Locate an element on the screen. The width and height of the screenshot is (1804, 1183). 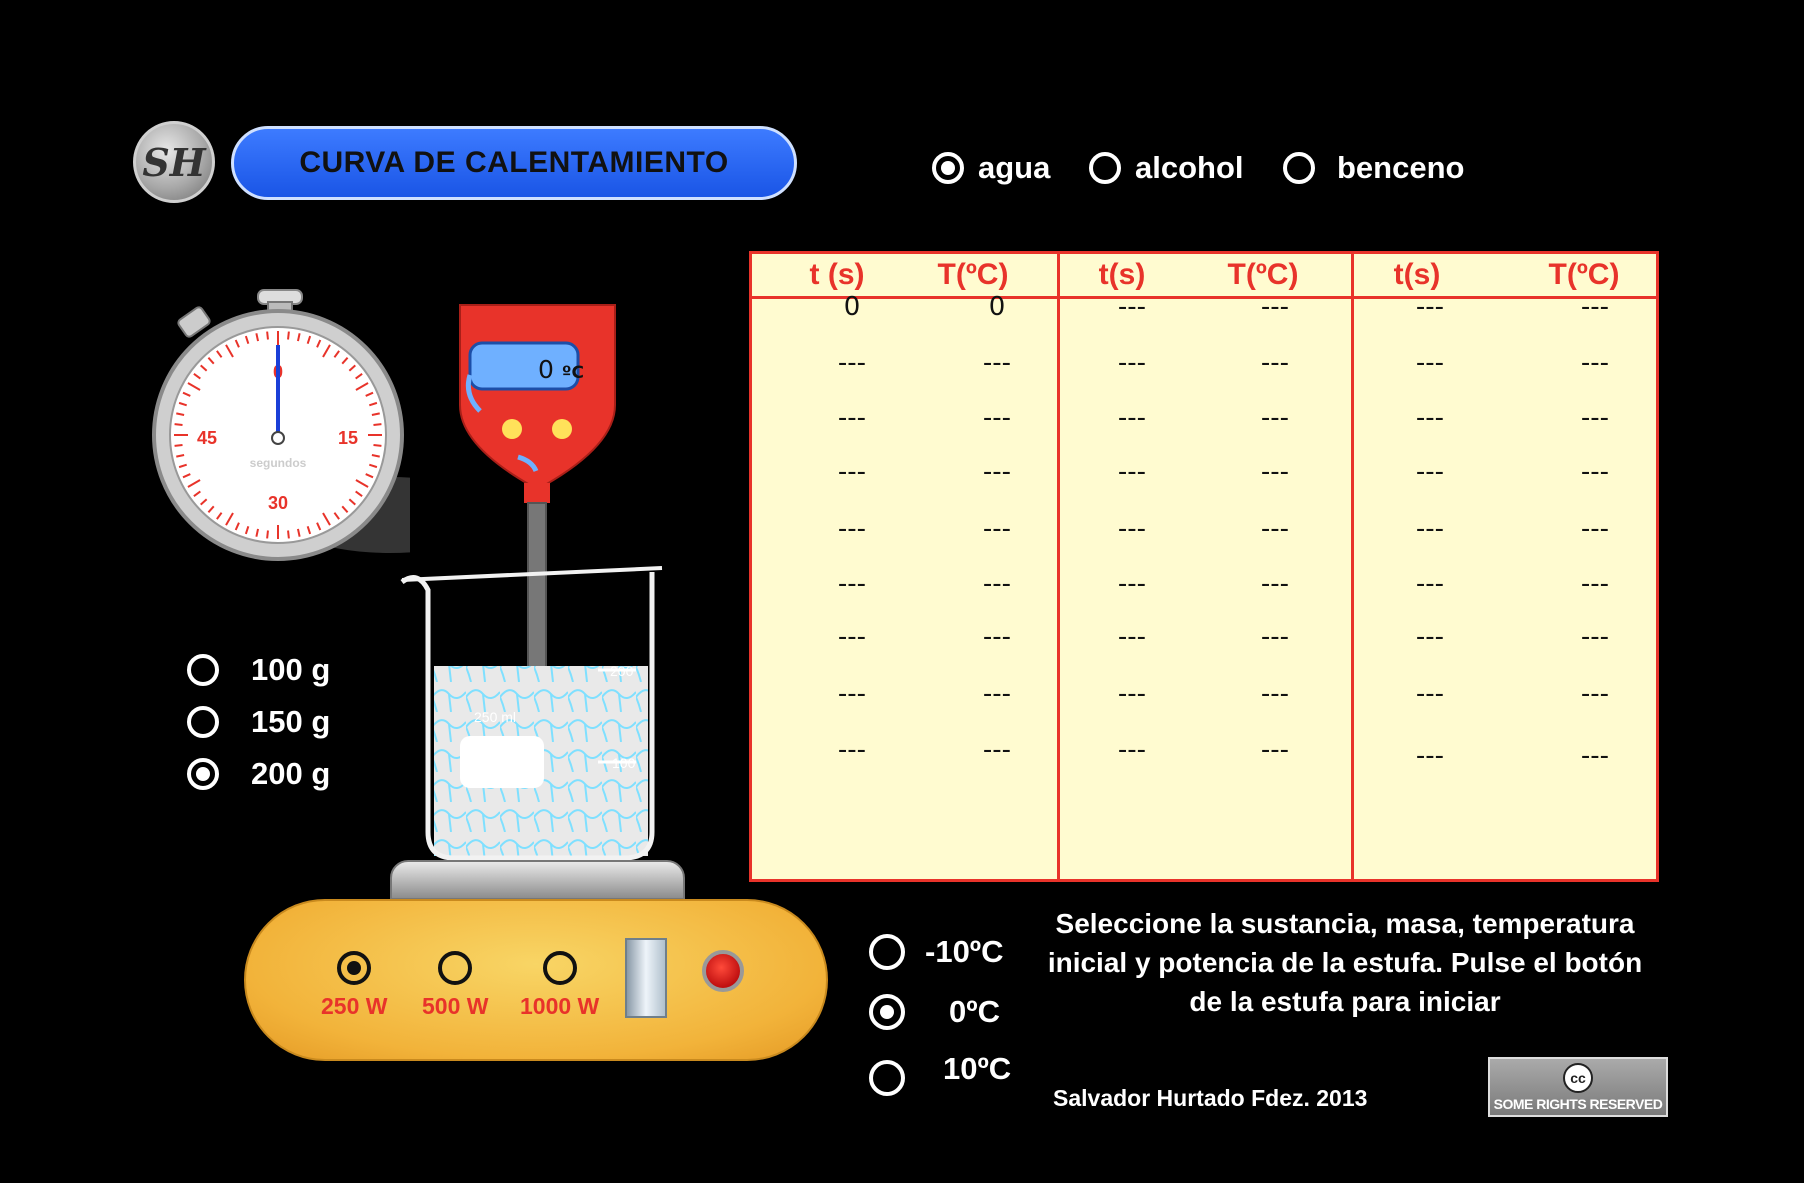
mass-radio-150g: 150 g is located at coordinates (258, 722).